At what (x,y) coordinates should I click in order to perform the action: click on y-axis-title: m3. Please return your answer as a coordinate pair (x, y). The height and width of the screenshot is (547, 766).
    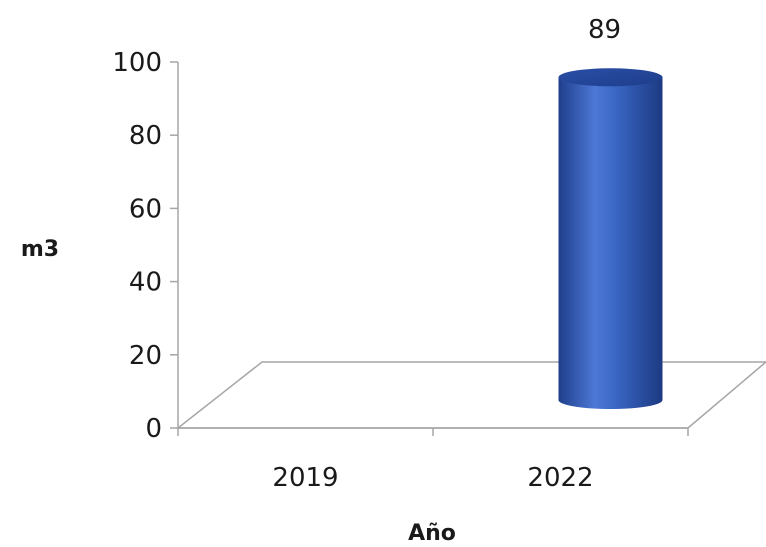
    Looking at the image, I should click on (40, 249).